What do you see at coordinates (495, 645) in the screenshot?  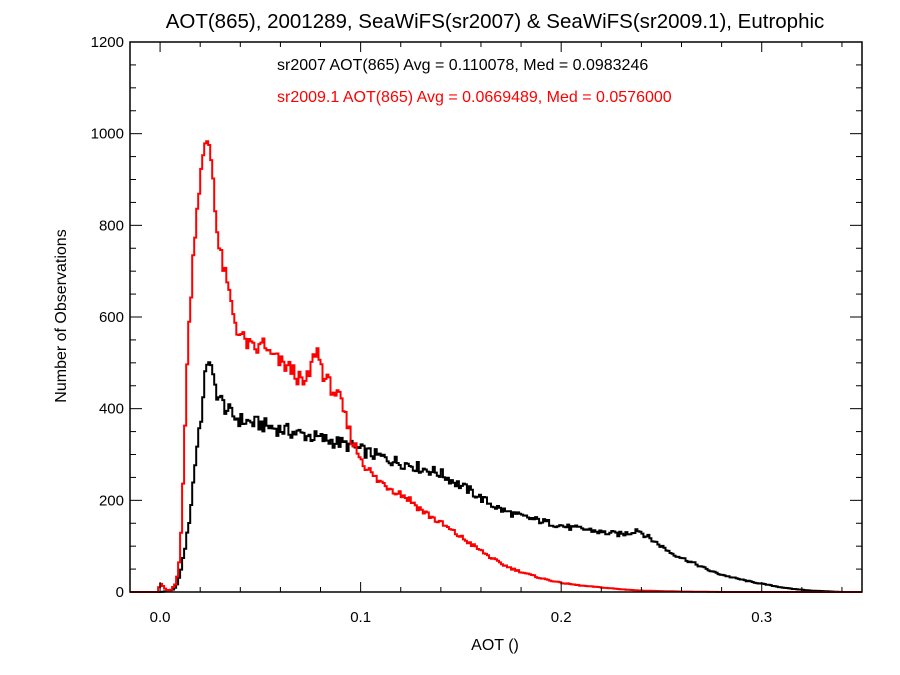 I see `x-axis-label: AOT ()` at bounding box center [495, 645].